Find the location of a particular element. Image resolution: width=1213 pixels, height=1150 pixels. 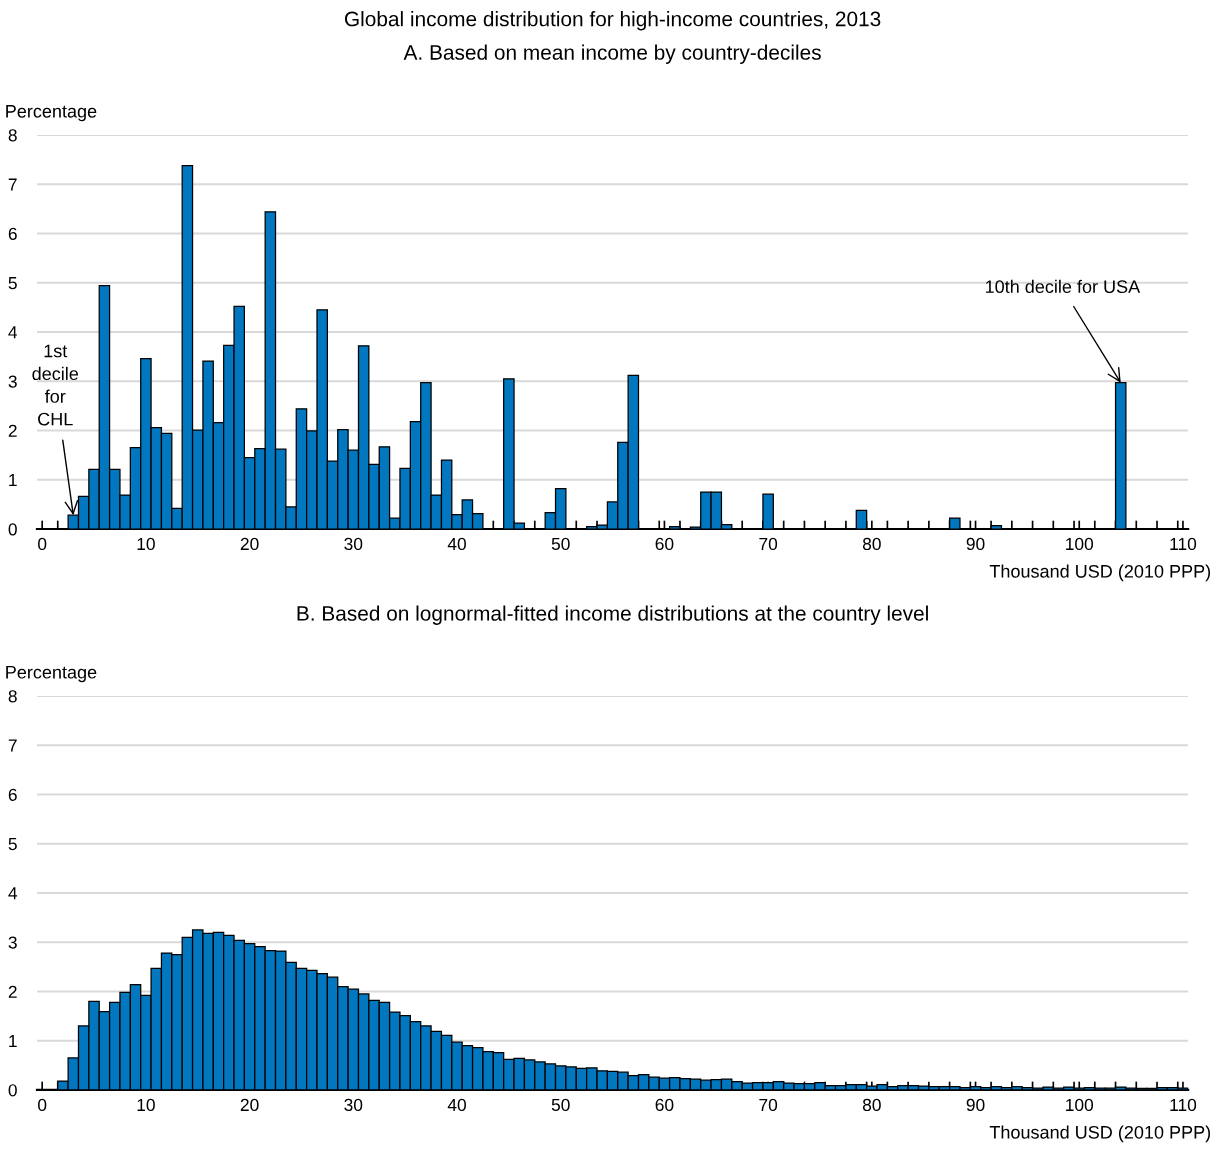

chart-title: B. Based on lognormal-fitted income distributions at the country level is located at coordinates (612, 615).